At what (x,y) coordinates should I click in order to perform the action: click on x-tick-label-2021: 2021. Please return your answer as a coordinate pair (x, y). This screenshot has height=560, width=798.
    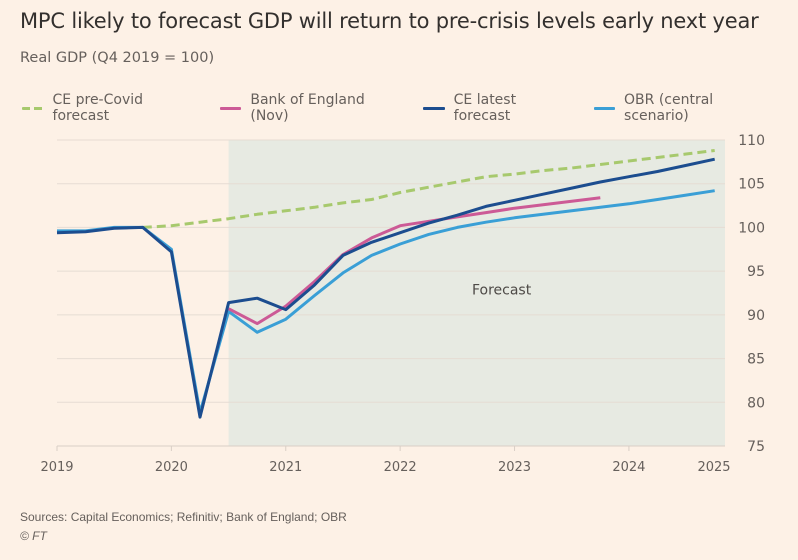
    Looking at the image, I should click on (285, 467).